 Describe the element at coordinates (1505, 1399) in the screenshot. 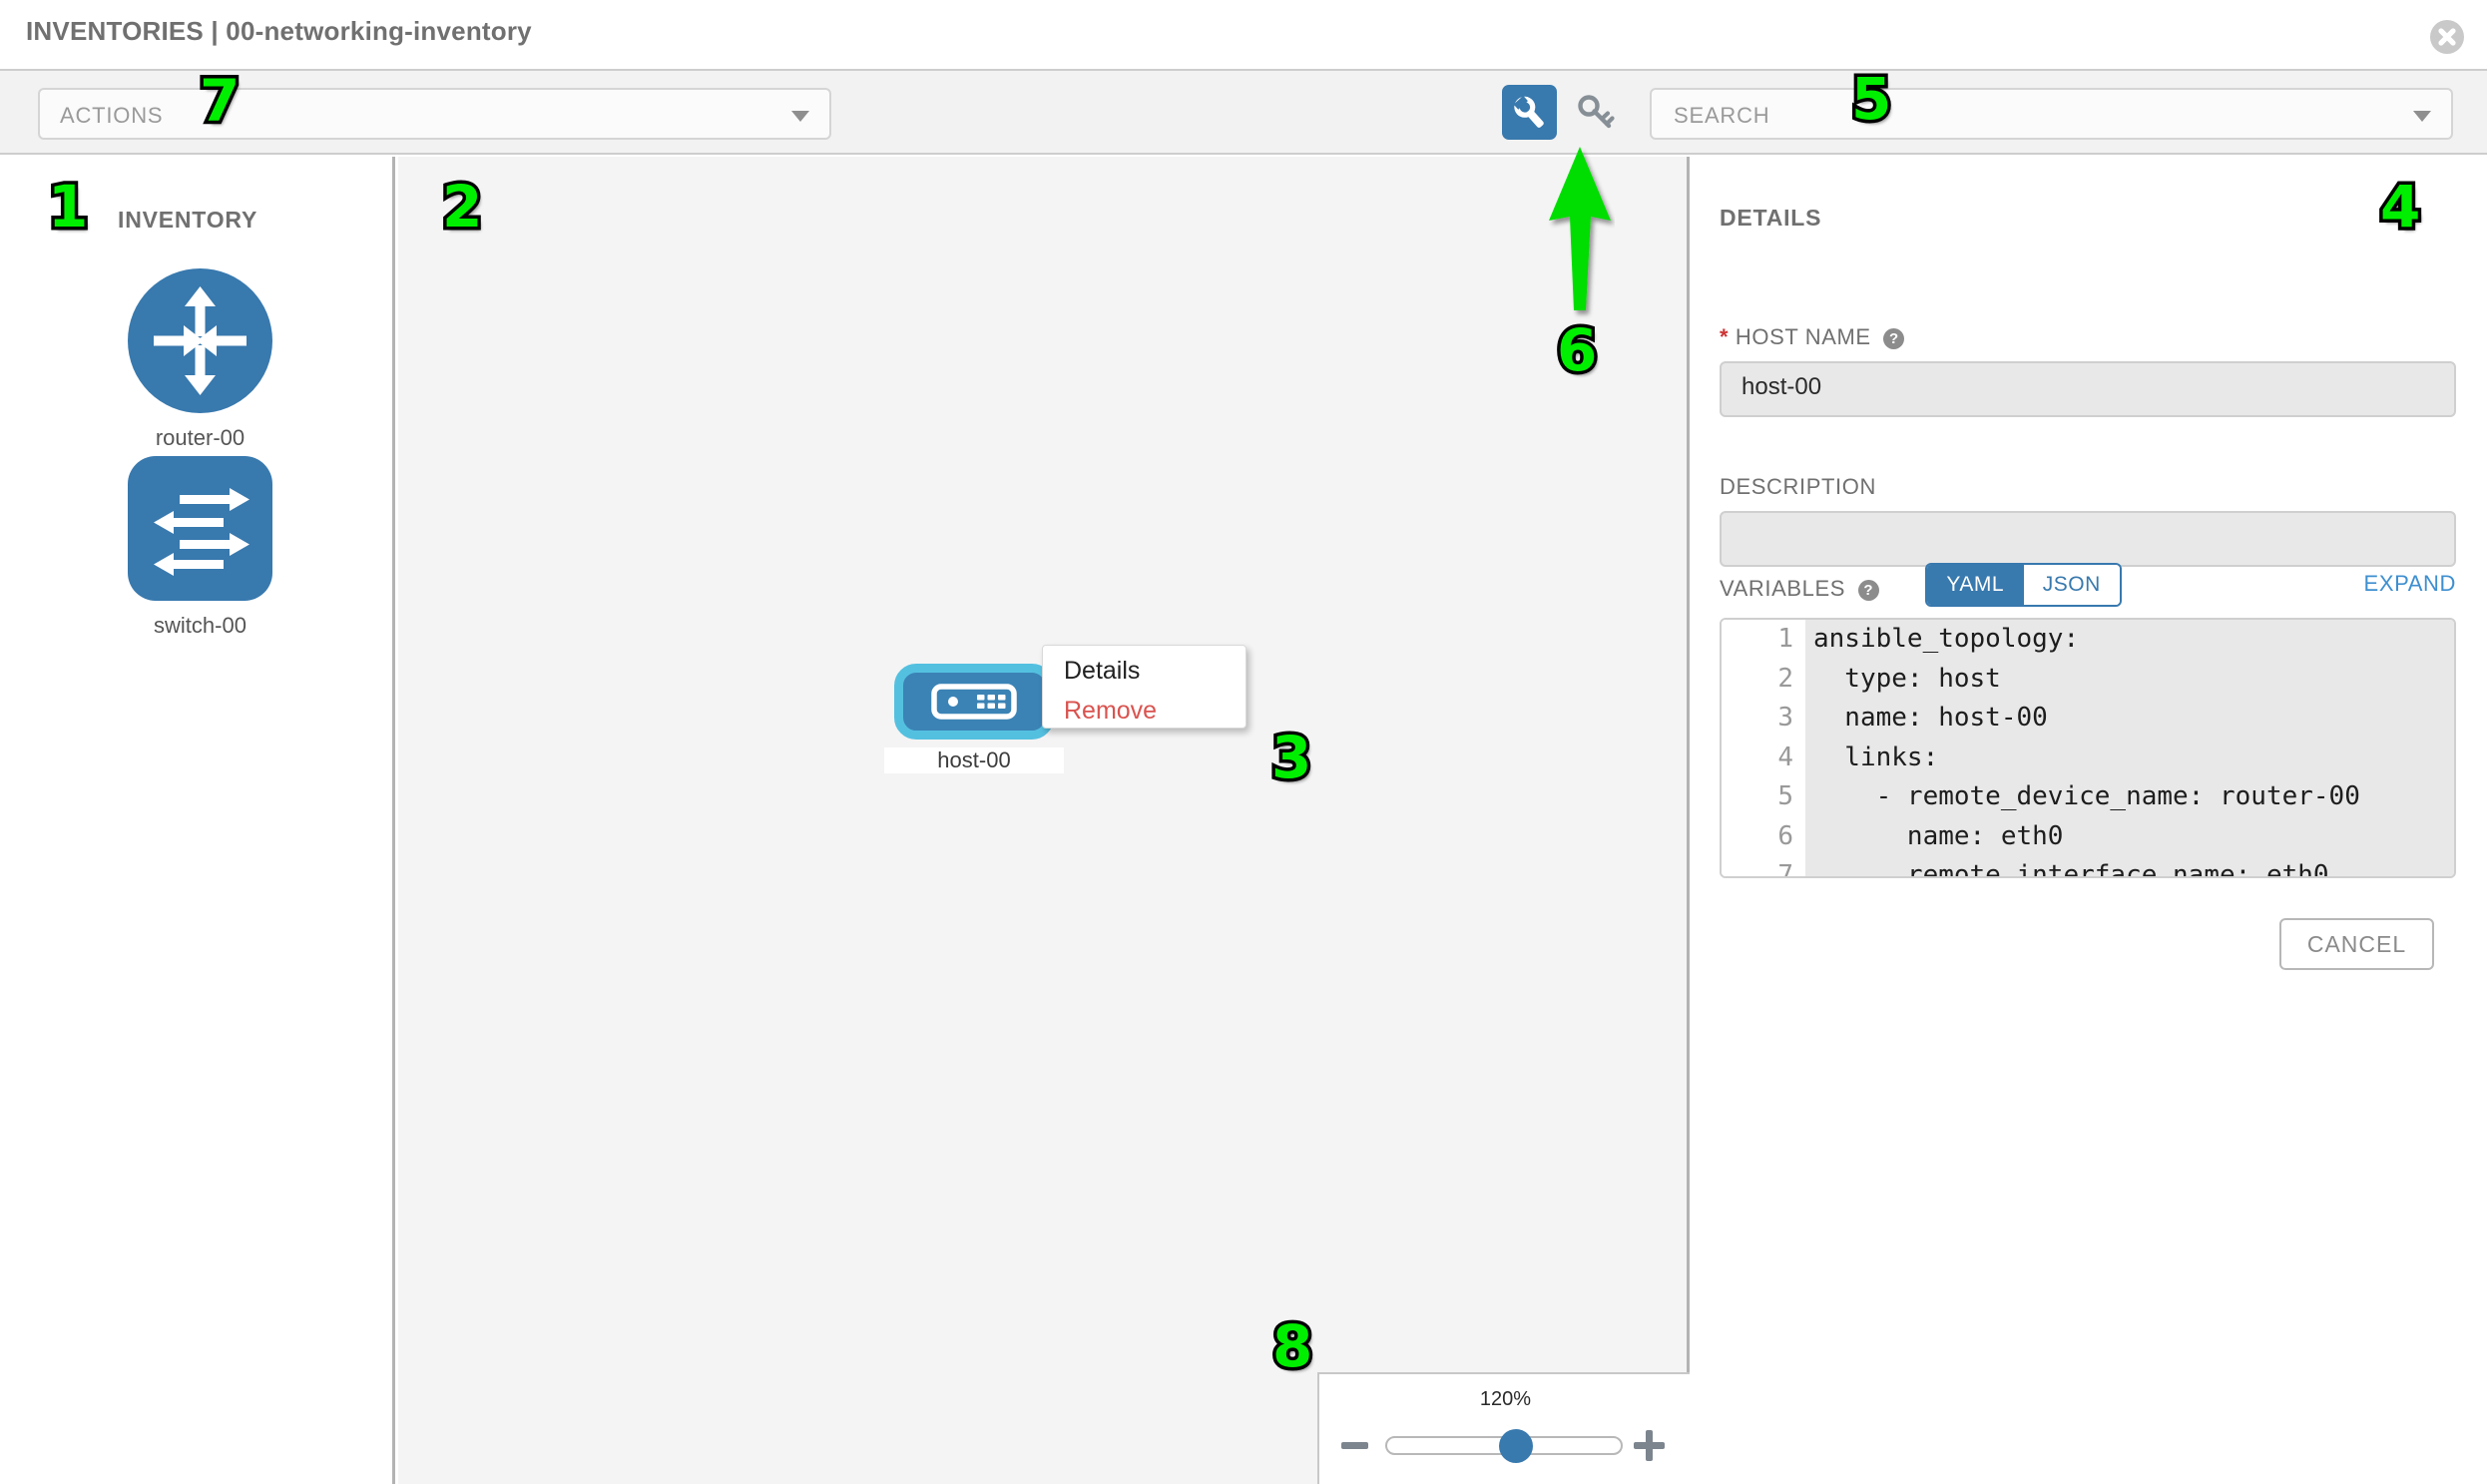

I see `zoom-level-label: 120%` at that location.